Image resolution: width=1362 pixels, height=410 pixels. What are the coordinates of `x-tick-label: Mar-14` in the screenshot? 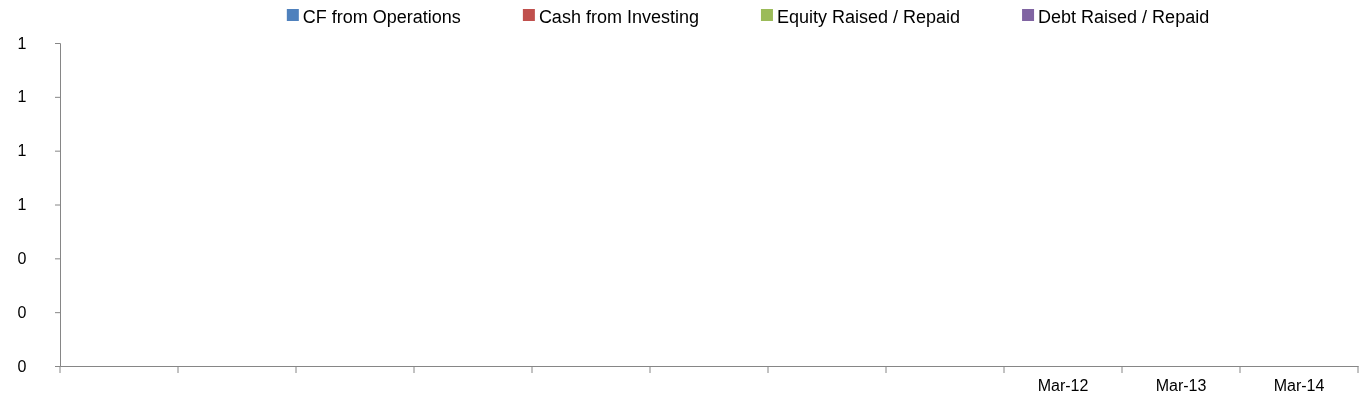 It's located at (1299, 385).